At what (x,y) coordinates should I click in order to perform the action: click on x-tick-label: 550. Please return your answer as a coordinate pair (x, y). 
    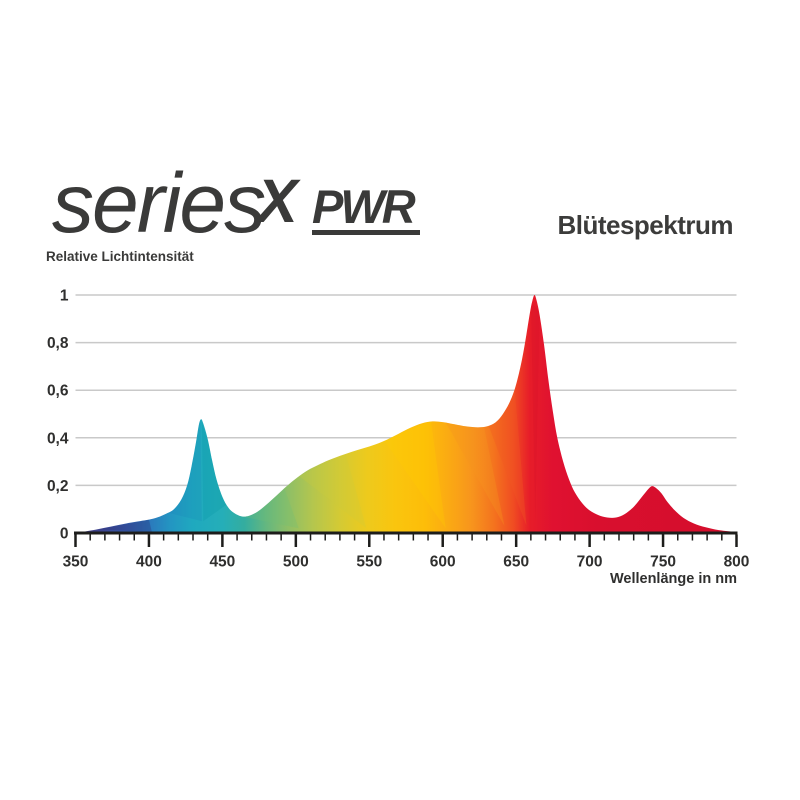
    Looking at the image, I should click on (369, 562).